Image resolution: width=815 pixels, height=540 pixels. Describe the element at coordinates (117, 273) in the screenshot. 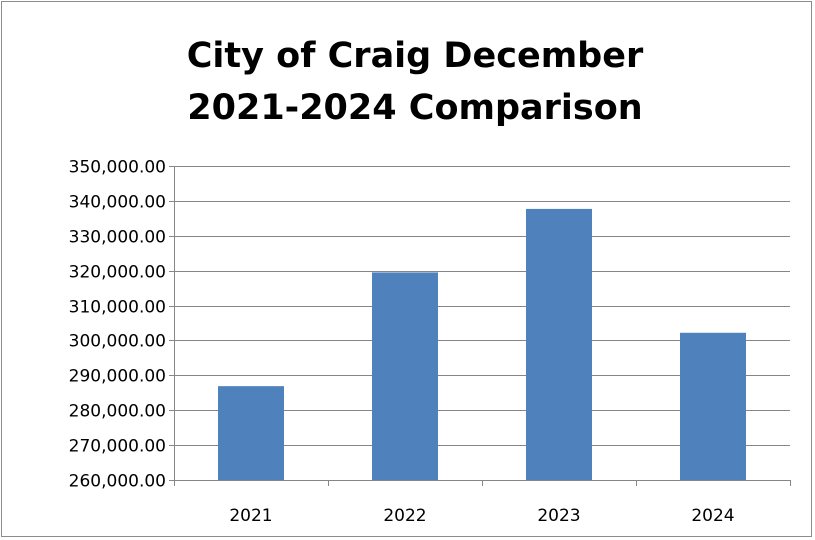

I see `y-tick-label: 320,000.00` at that location.